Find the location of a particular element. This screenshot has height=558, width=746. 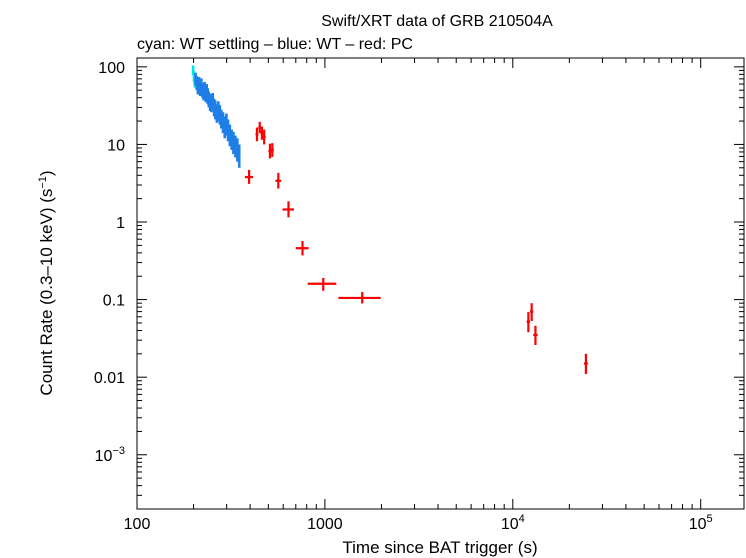

y-axis-label: Count Rate (0.3–10 keV) (s−1) is located at coordinates (46, 282).